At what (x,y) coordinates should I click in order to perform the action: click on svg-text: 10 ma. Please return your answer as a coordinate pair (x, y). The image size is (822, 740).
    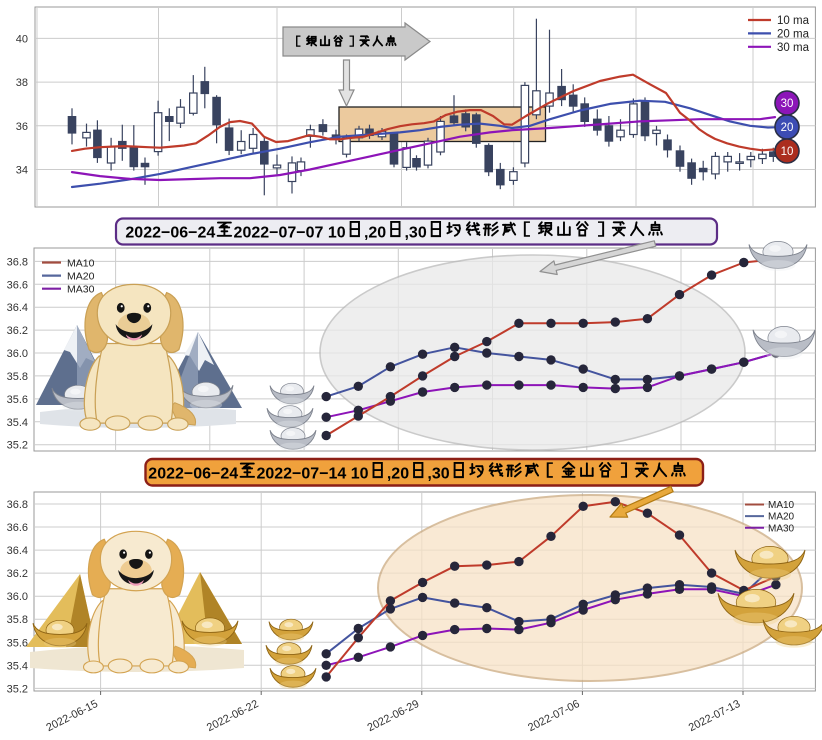
    Looking at the image, I should click on (793, 21).